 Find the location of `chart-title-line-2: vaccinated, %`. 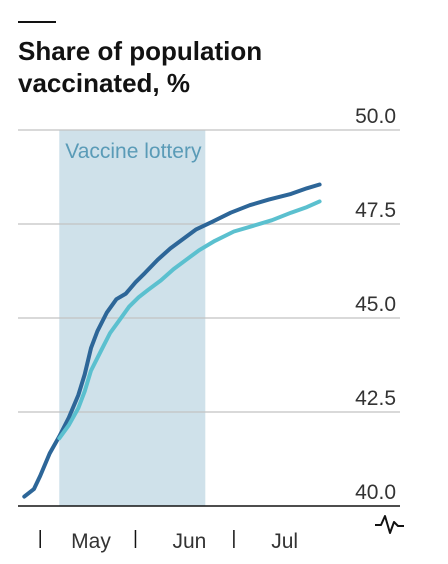

chart-title-line-2: vaccinated, % is located at coordinates (104, 83).